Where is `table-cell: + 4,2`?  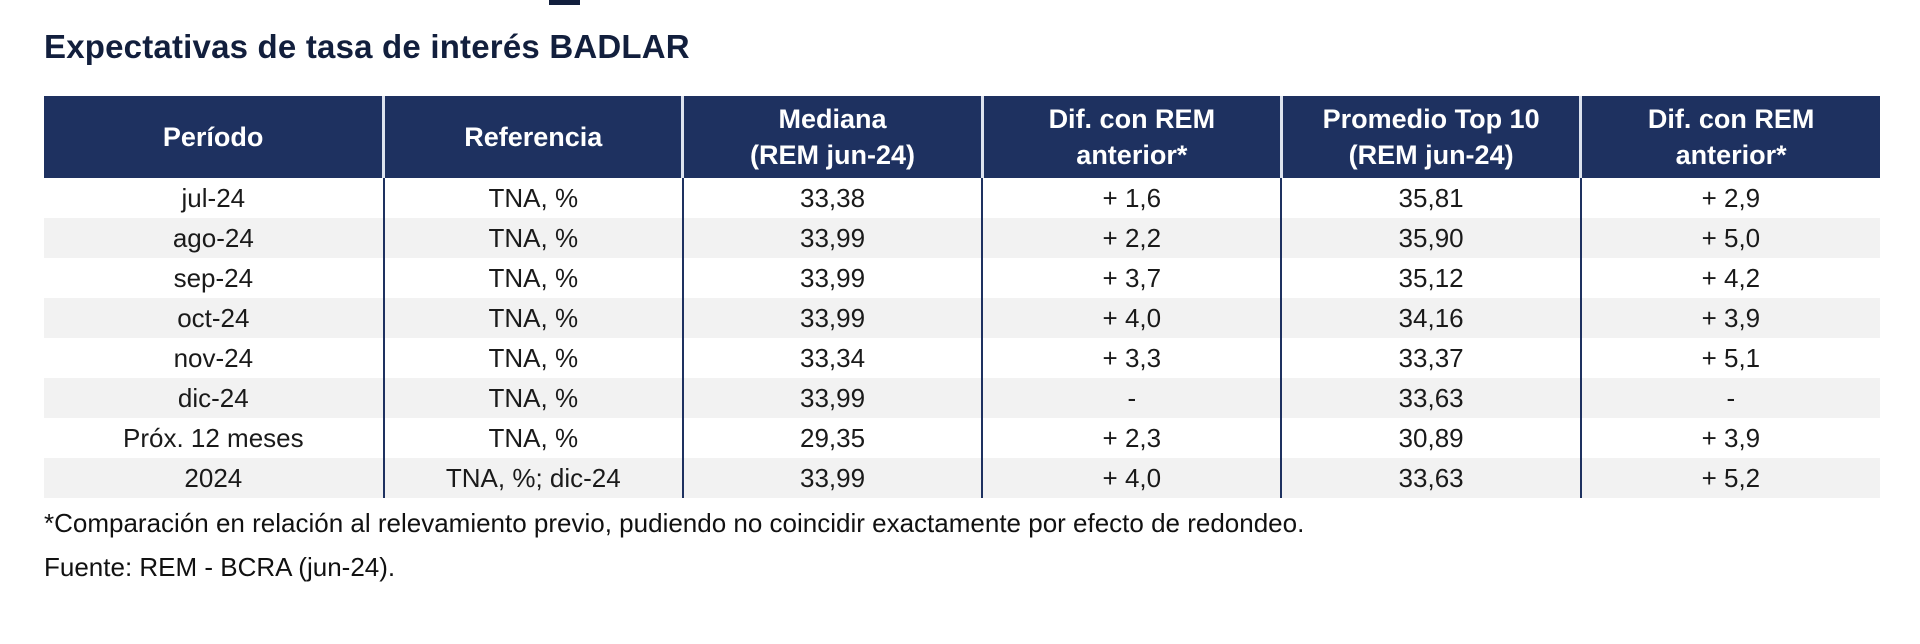 table-cell: + 4,2 is located at coordinates (1729, 278).